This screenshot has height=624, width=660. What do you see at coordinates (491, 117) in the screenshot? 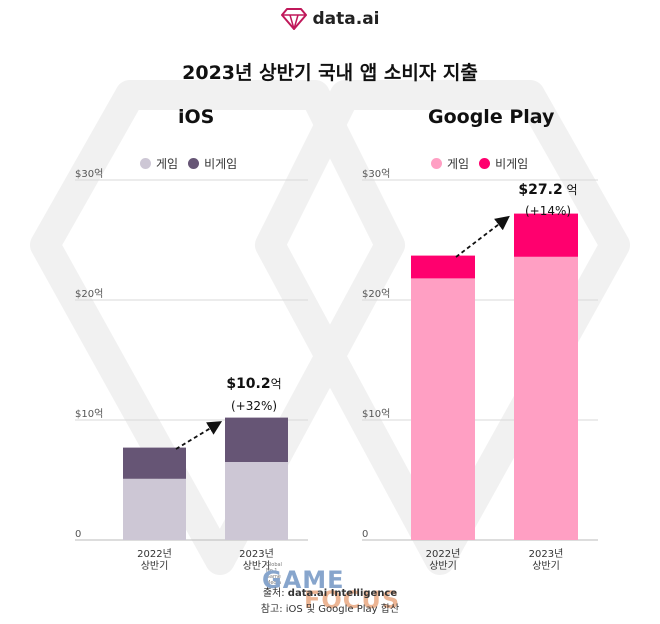
I see `panel-title-google-play: Google Play` at bounding box center [491, 117].